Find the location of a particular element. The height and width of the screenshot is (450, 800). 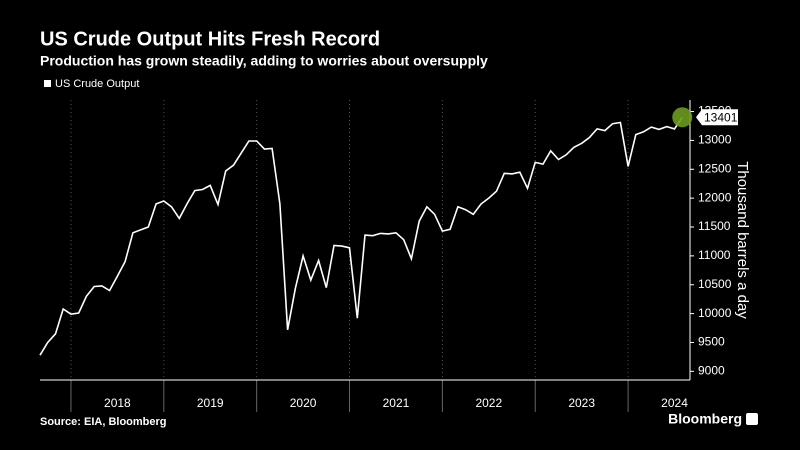

y-tick-label: 12500 is located at coordinates (715, 168).